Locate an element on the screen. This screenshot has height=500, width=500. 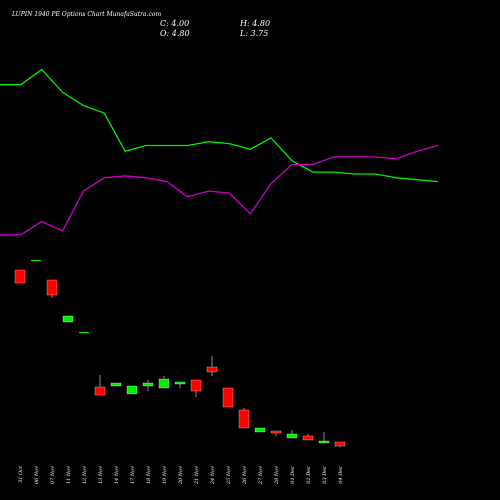
x-tick-label: 19 Nov is located at coordinates (165, 475).